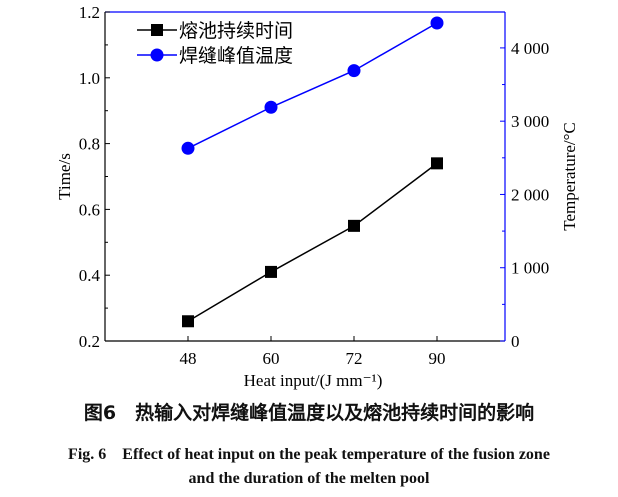 Image resolution: width=618 pixels, height=497 pixels. Describe the element at coordinates (64, 176) in the screenshot. I see `left-axis-label: Time/s` at that location.